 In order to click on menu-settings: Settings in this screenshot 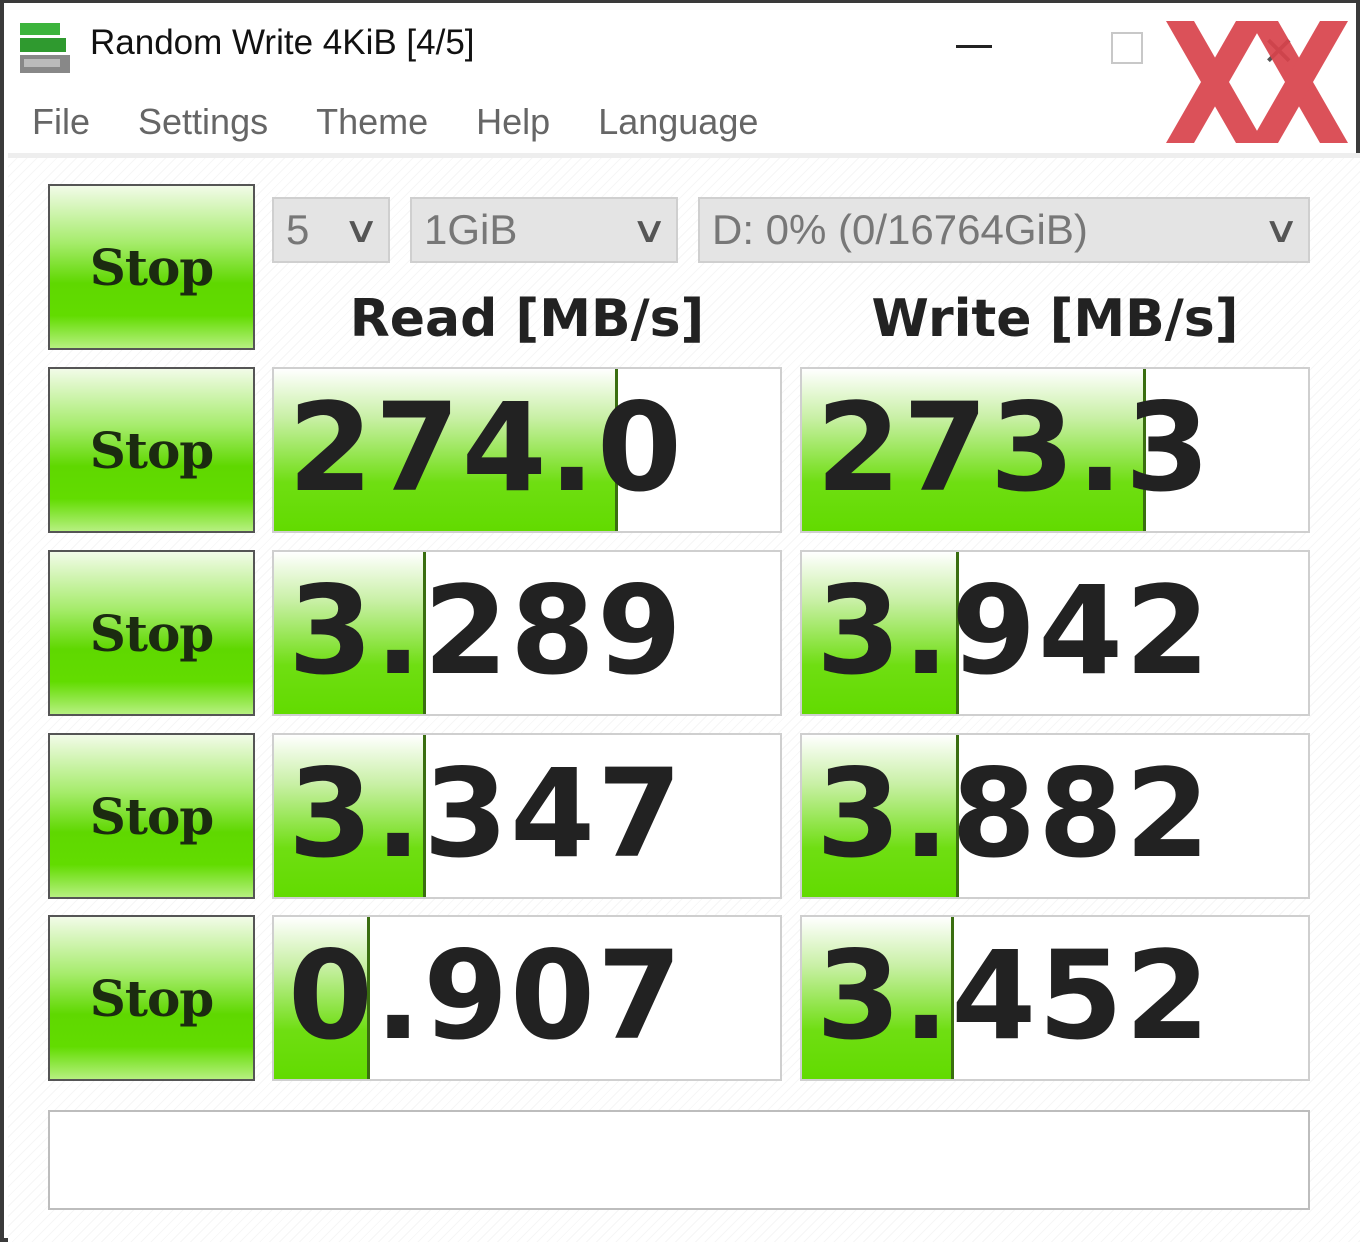, I will do `click(203, 121)`.